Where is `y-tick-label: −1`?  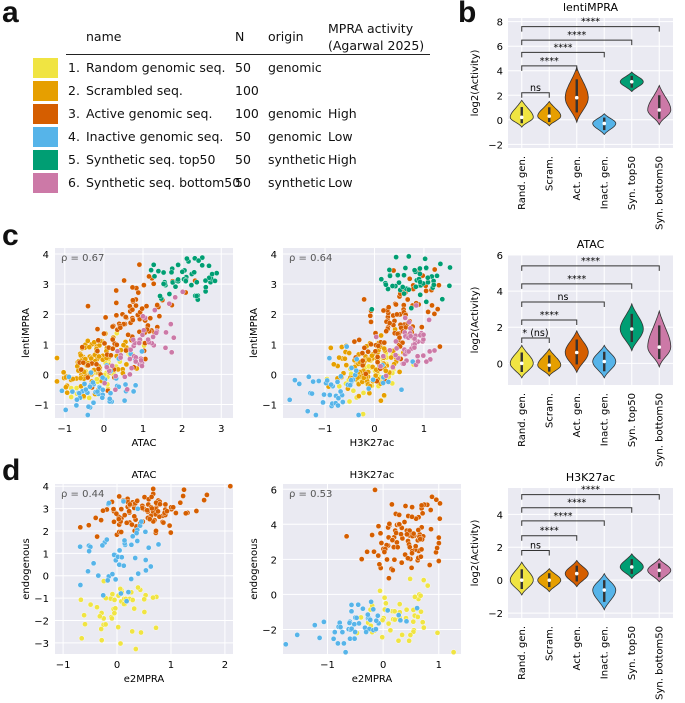
y-tick-label: −1 is located at coordinates (41, 405).